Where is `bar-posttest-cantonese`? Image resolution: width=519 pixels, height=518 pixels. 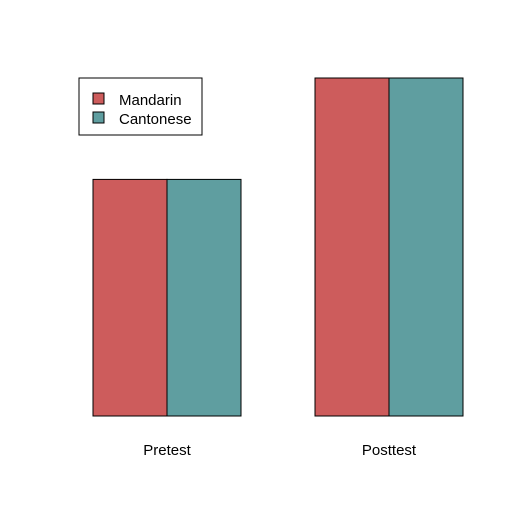 bar-posttest-cantonese is located at coordinates (426, 247).